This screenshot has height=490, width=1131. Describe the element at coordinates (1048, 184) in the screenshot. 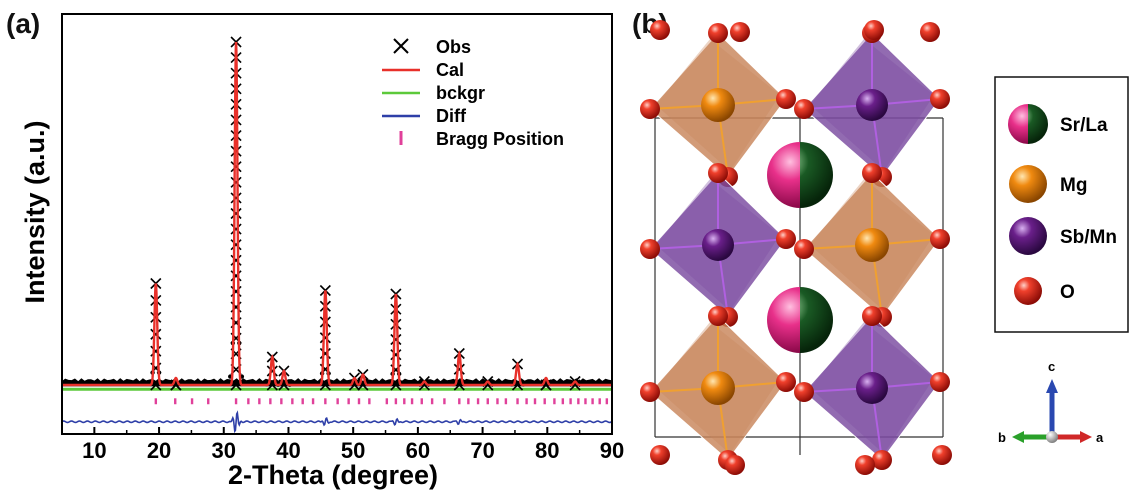

I see `legend-entry-mg: Mg` at that location.